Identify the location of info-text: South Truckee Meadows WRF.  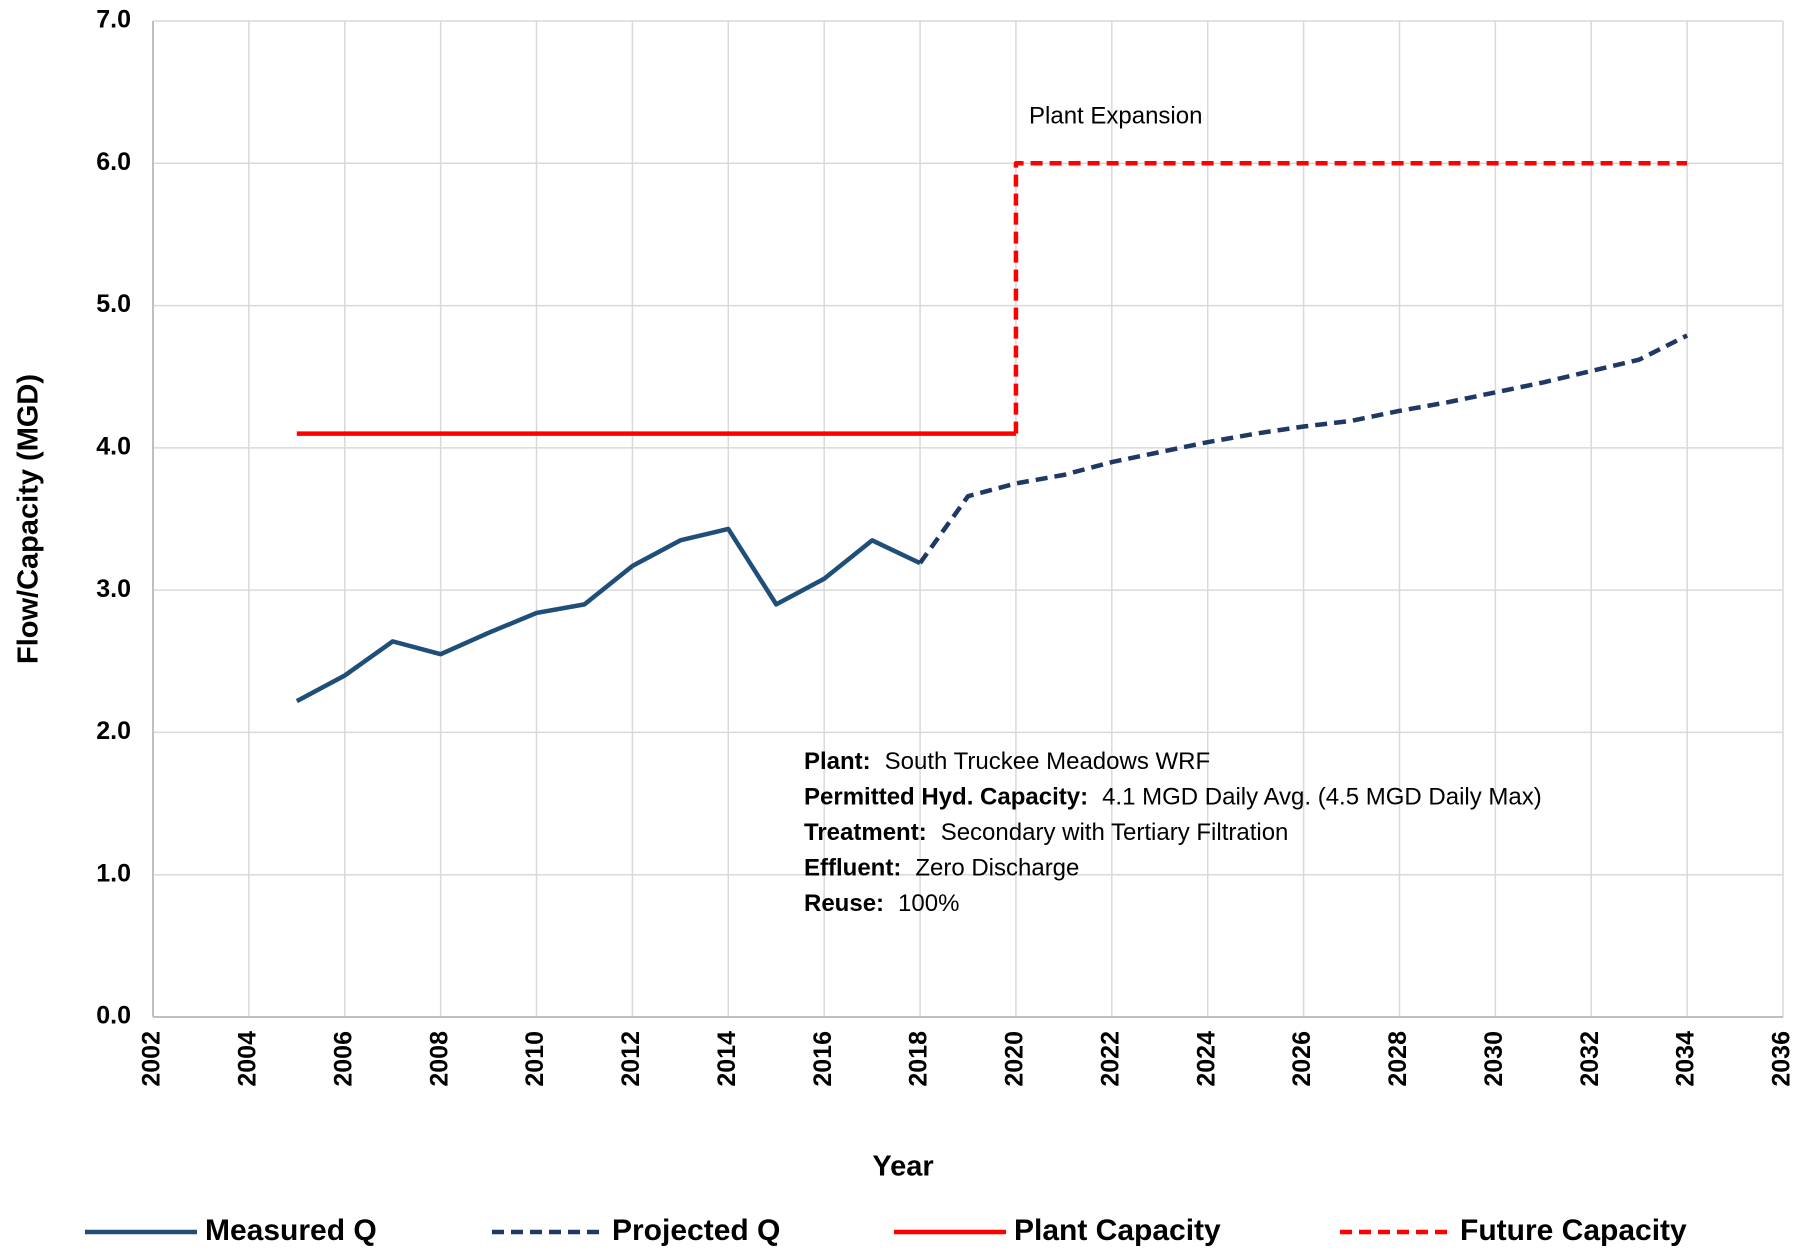
(1047, 761).